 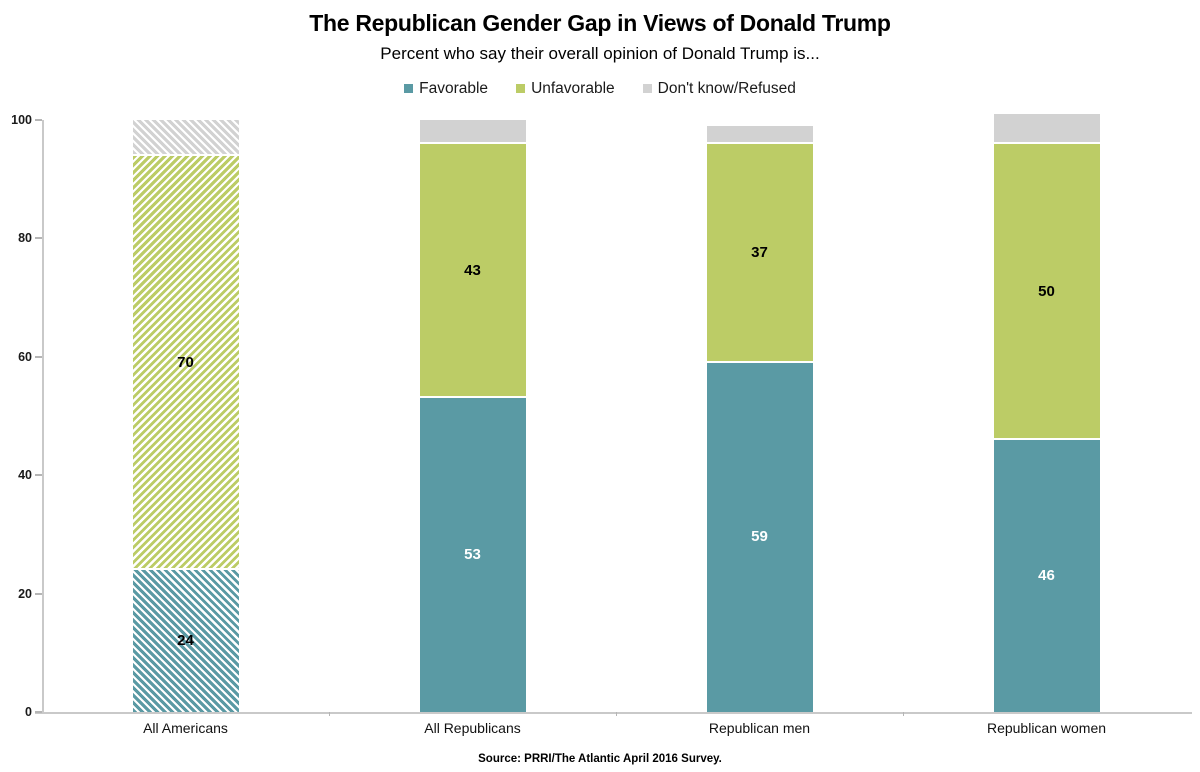 I want to click on legend-label-dont-know: Don't know/Refused, so click(x=726, y=88).